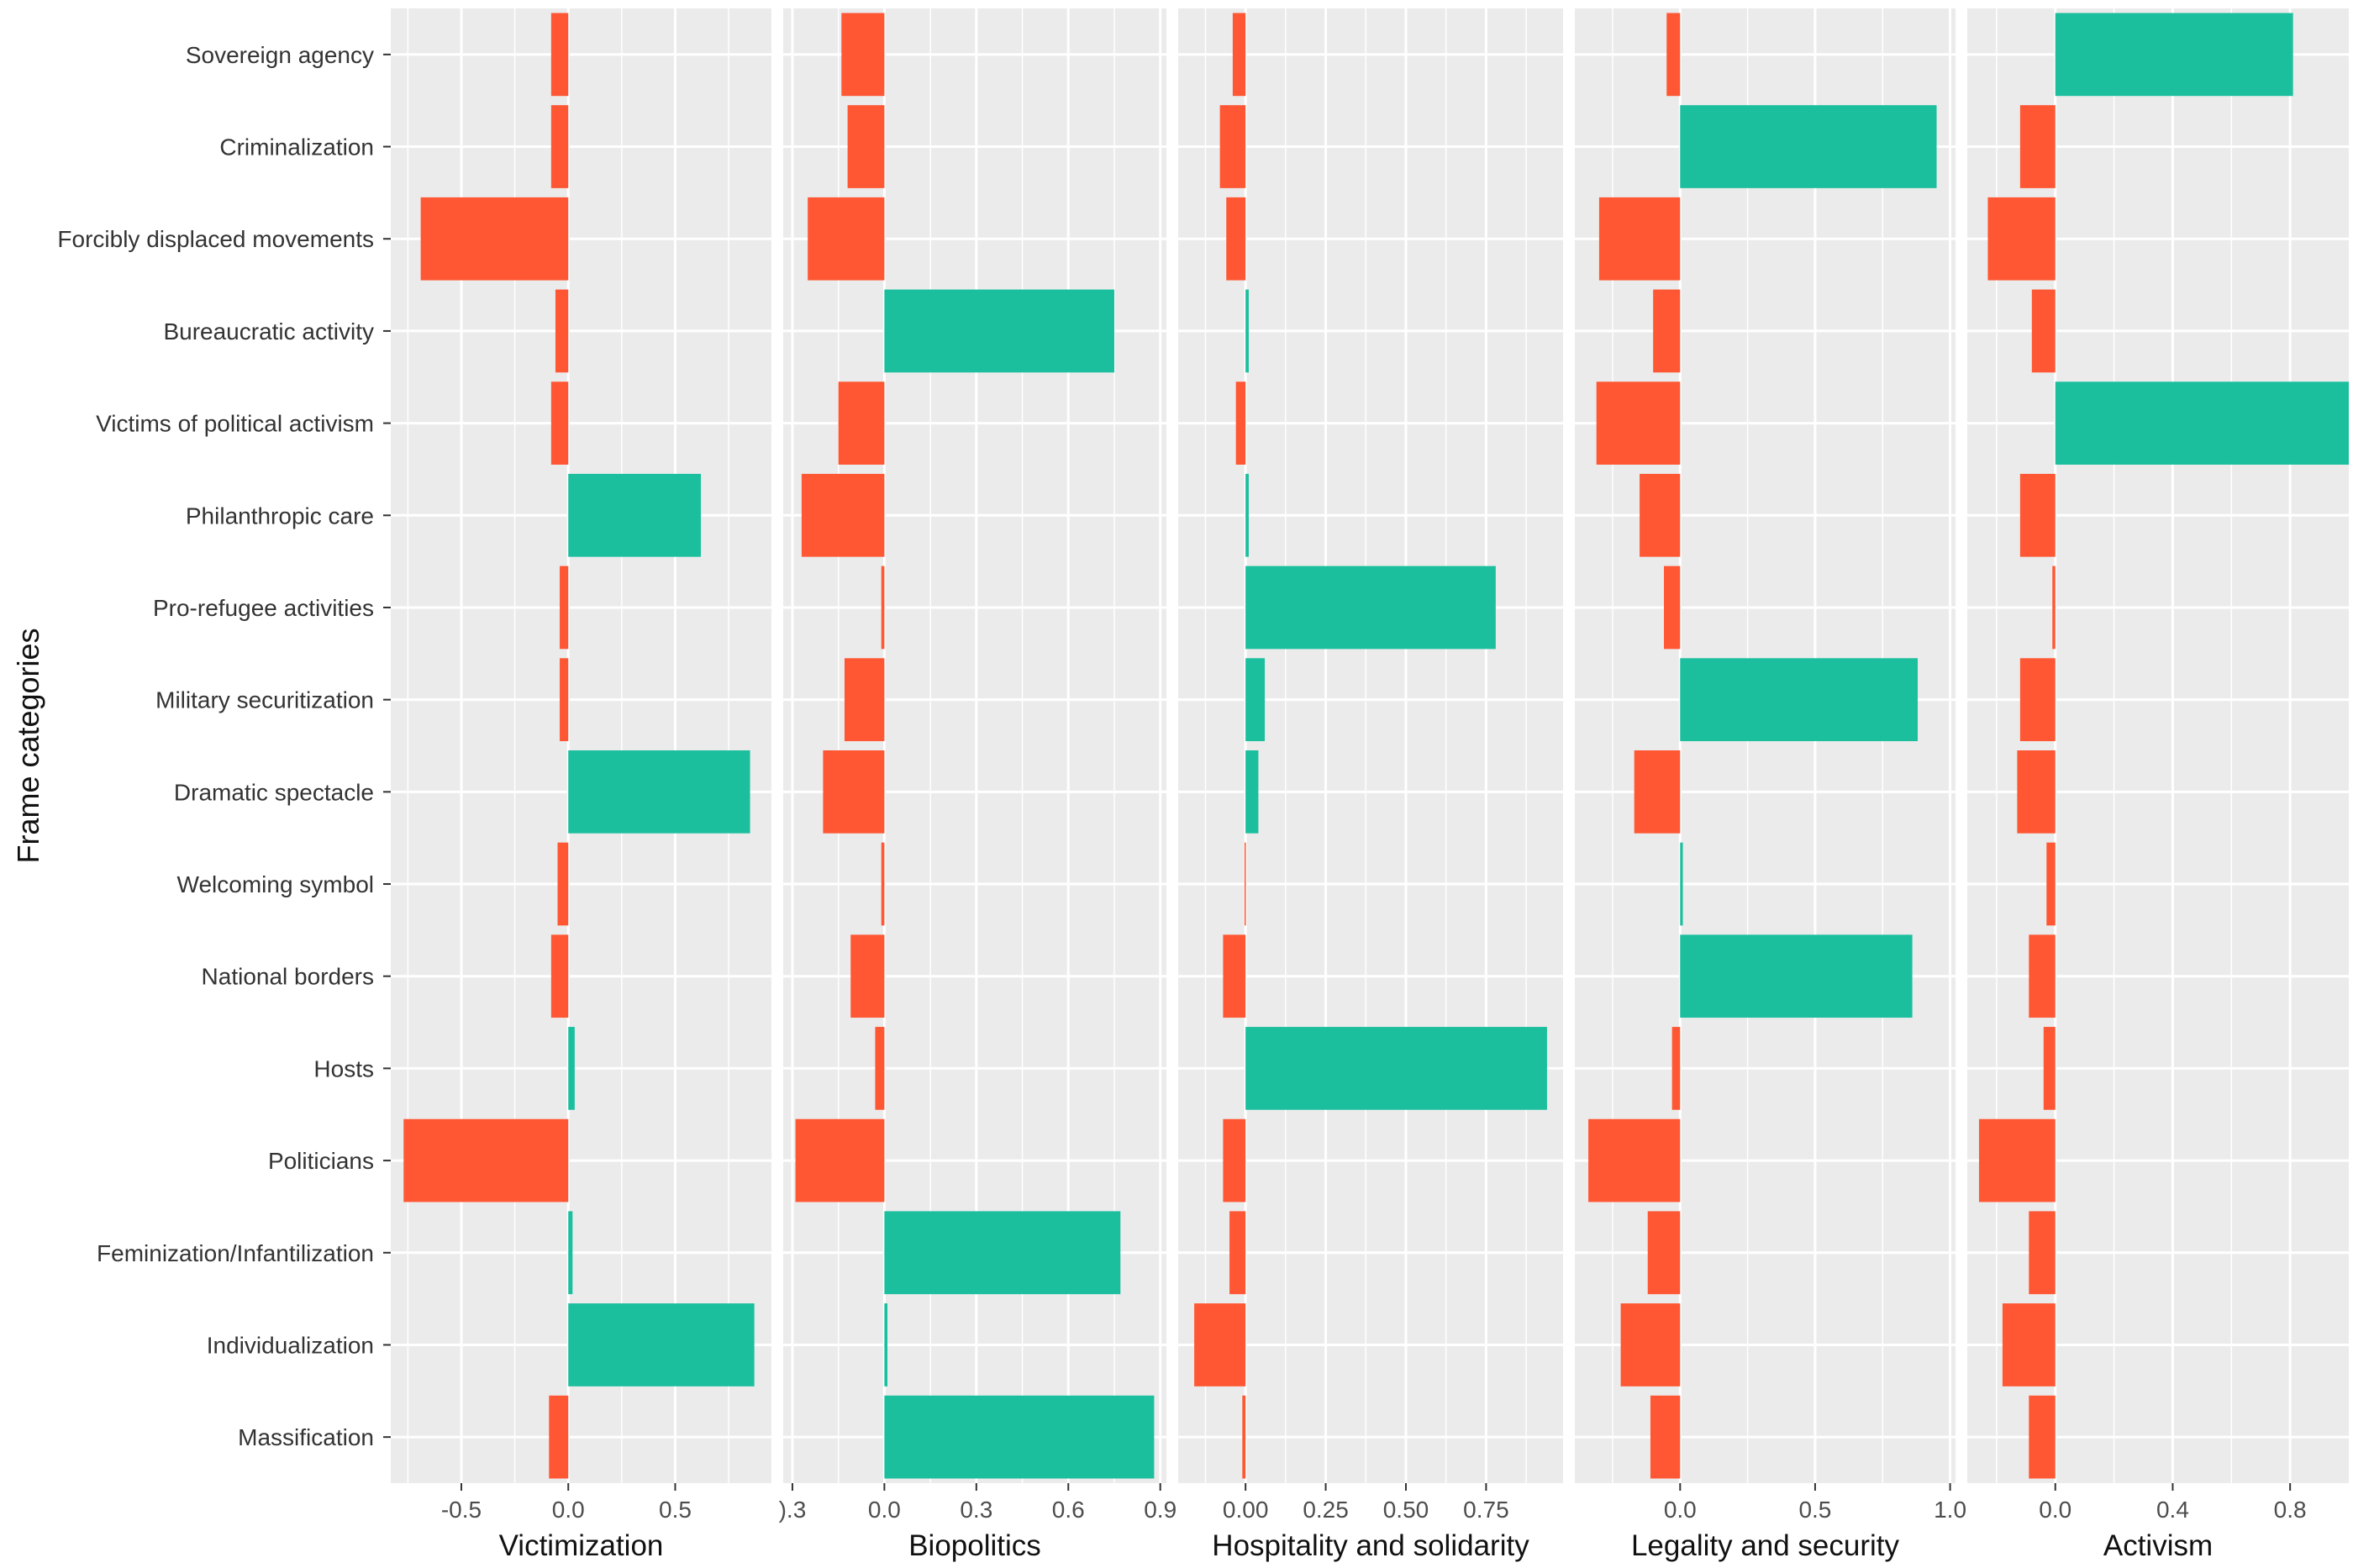 Image resolution: width=2353 pixels, height=1568 pixels. Describe the element at coordinates (461, 1510) in the screenshot. I see `x-tick-label: -0.5` at that location.